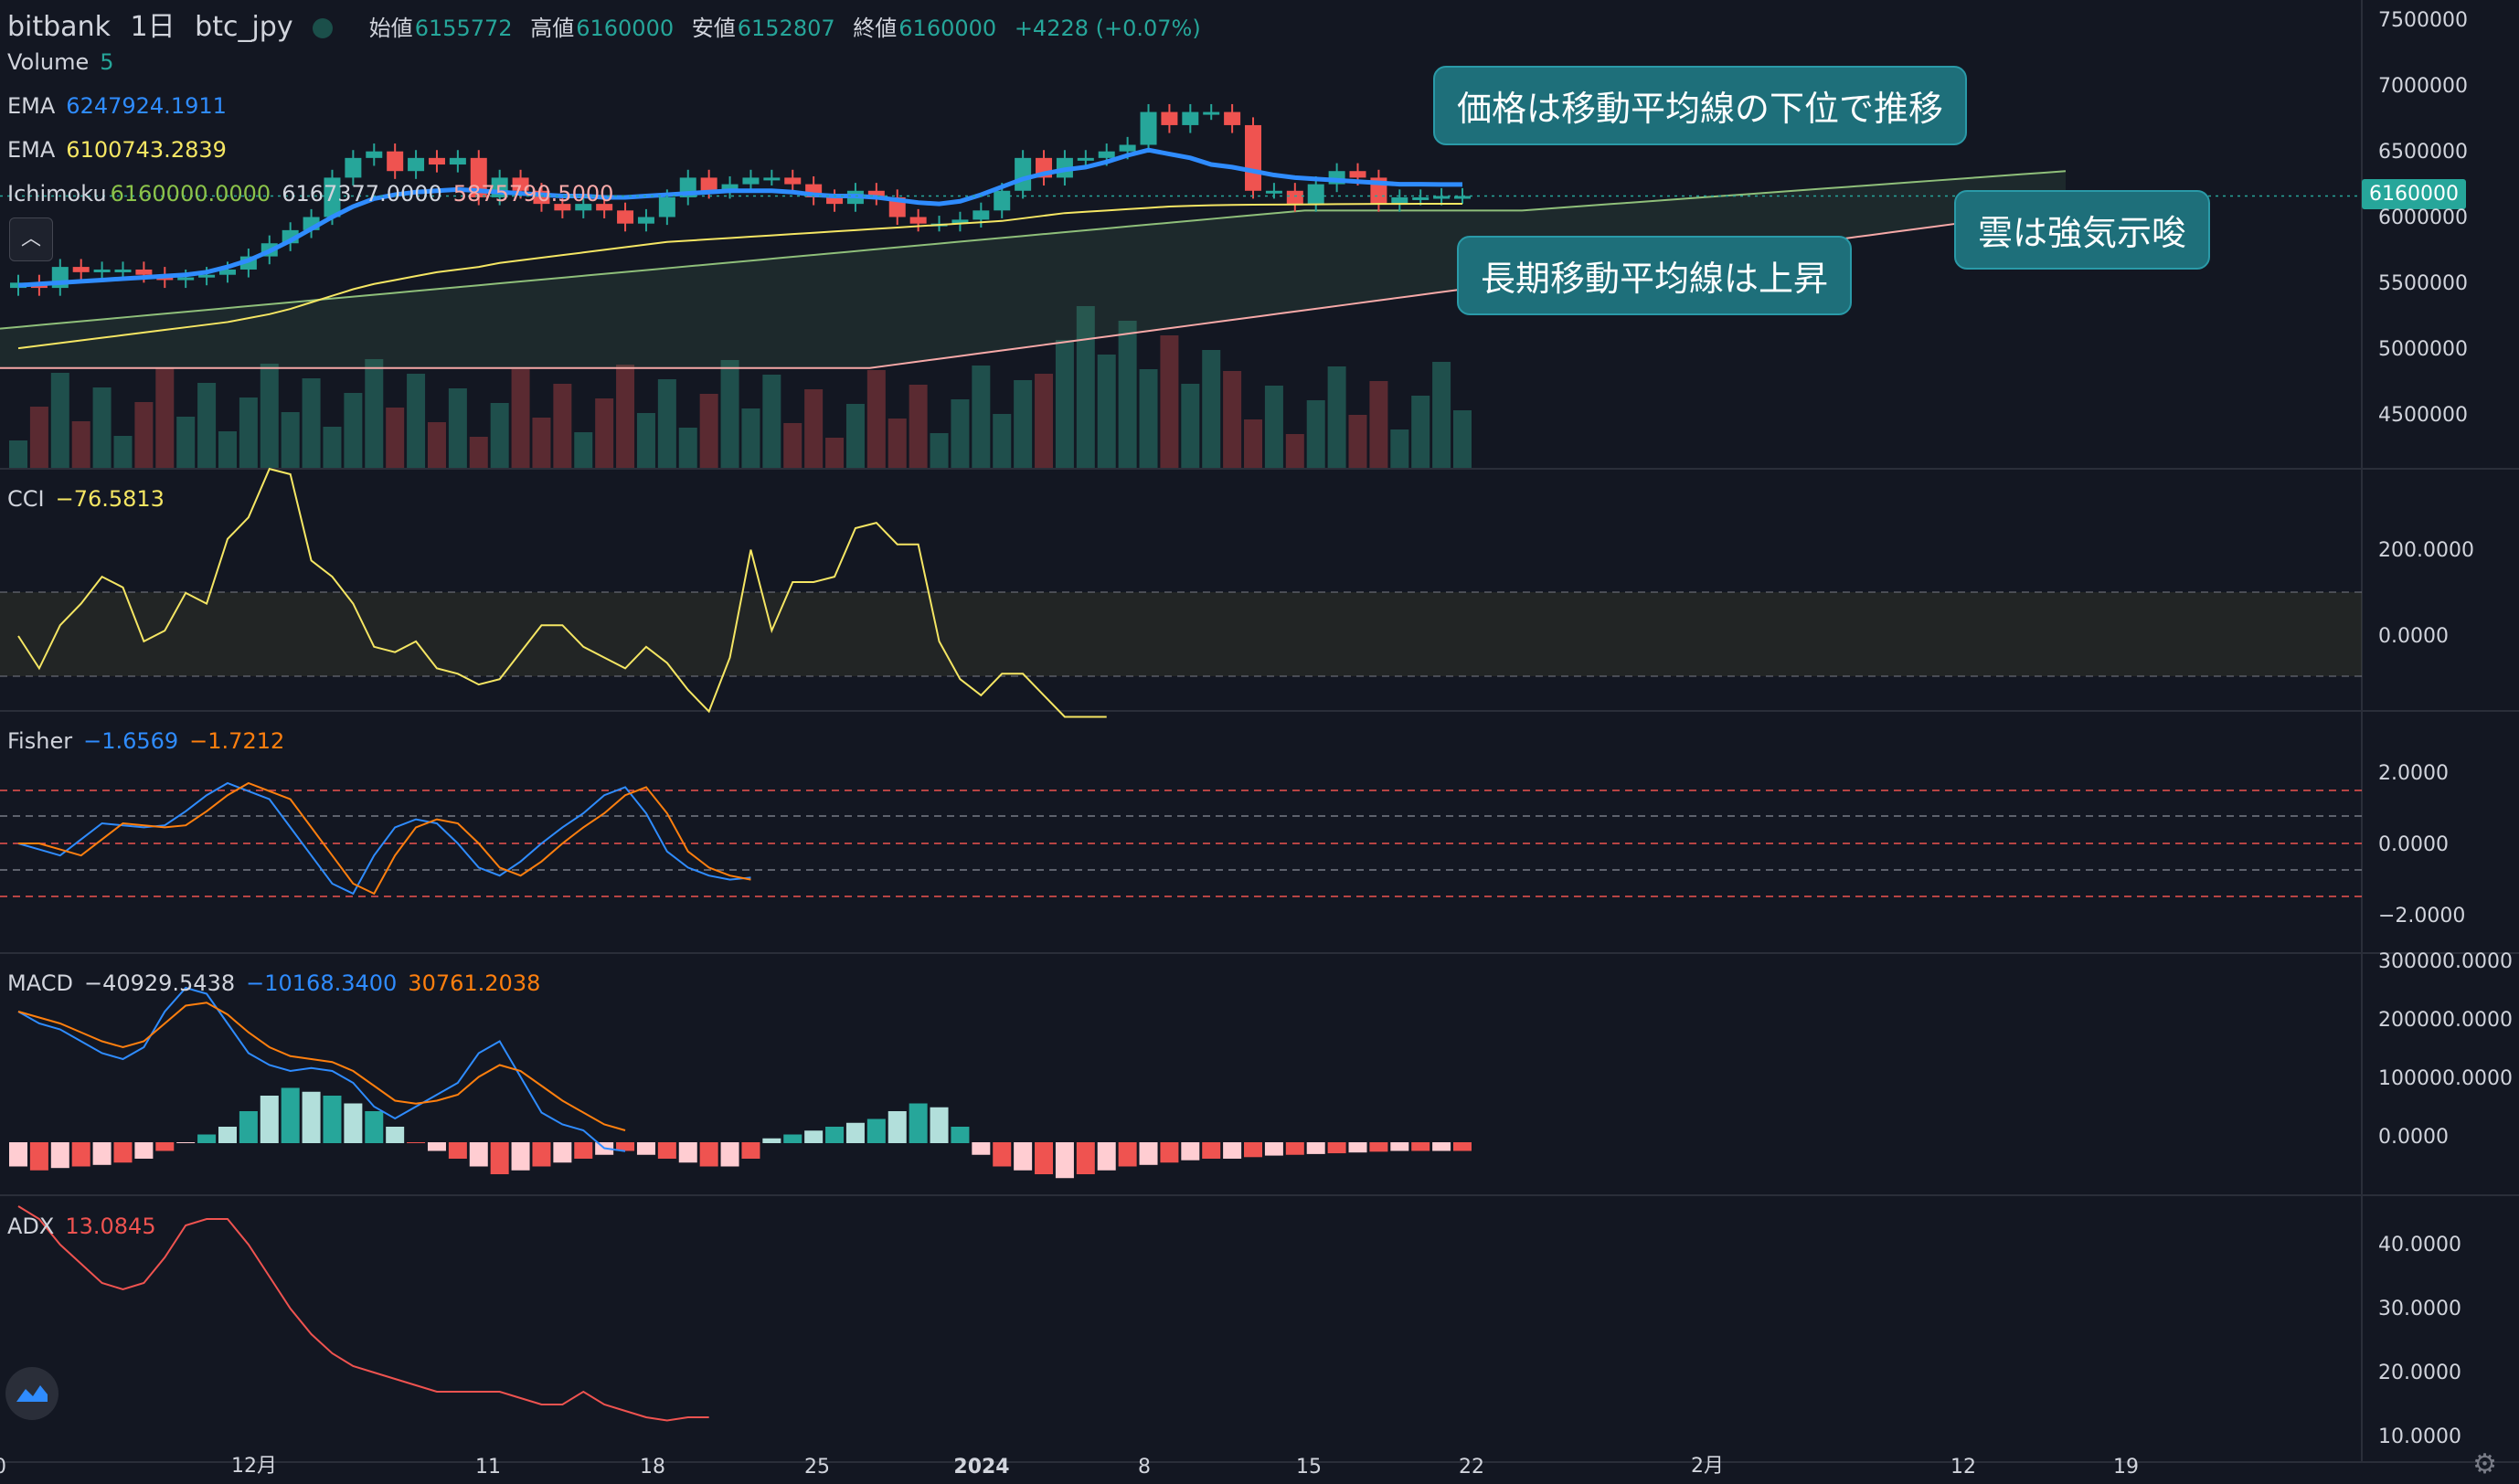 The height and width of the screenshot is (1484, 2519). I want to click on cci-legend: CCI −76.5813, so click(91, 499).